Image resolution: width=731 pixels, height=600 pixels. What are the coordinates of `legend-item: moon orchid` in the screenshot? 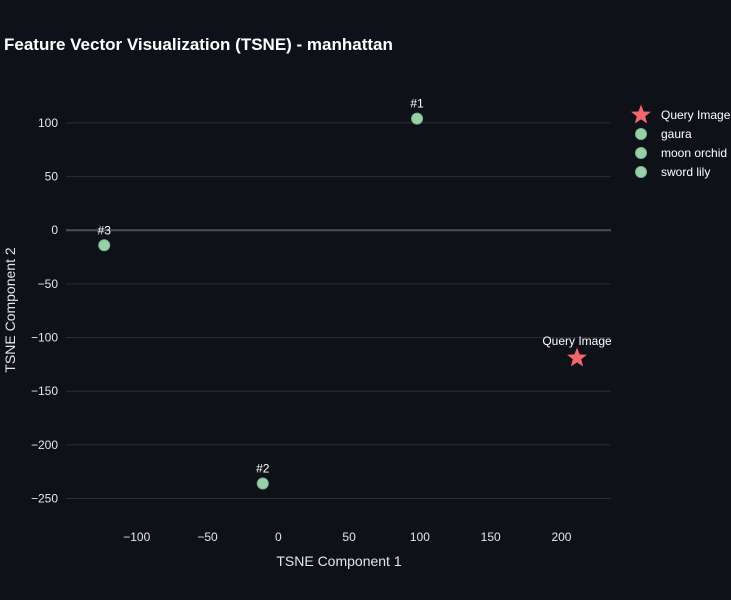 It's located at (681, 153).